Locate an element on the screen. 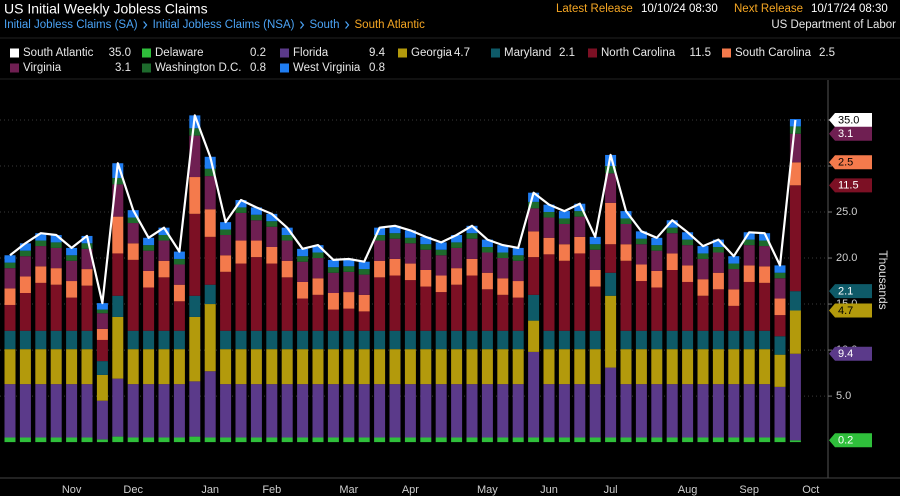  breadcrumb-chevron is located at coordinates (145, 25).